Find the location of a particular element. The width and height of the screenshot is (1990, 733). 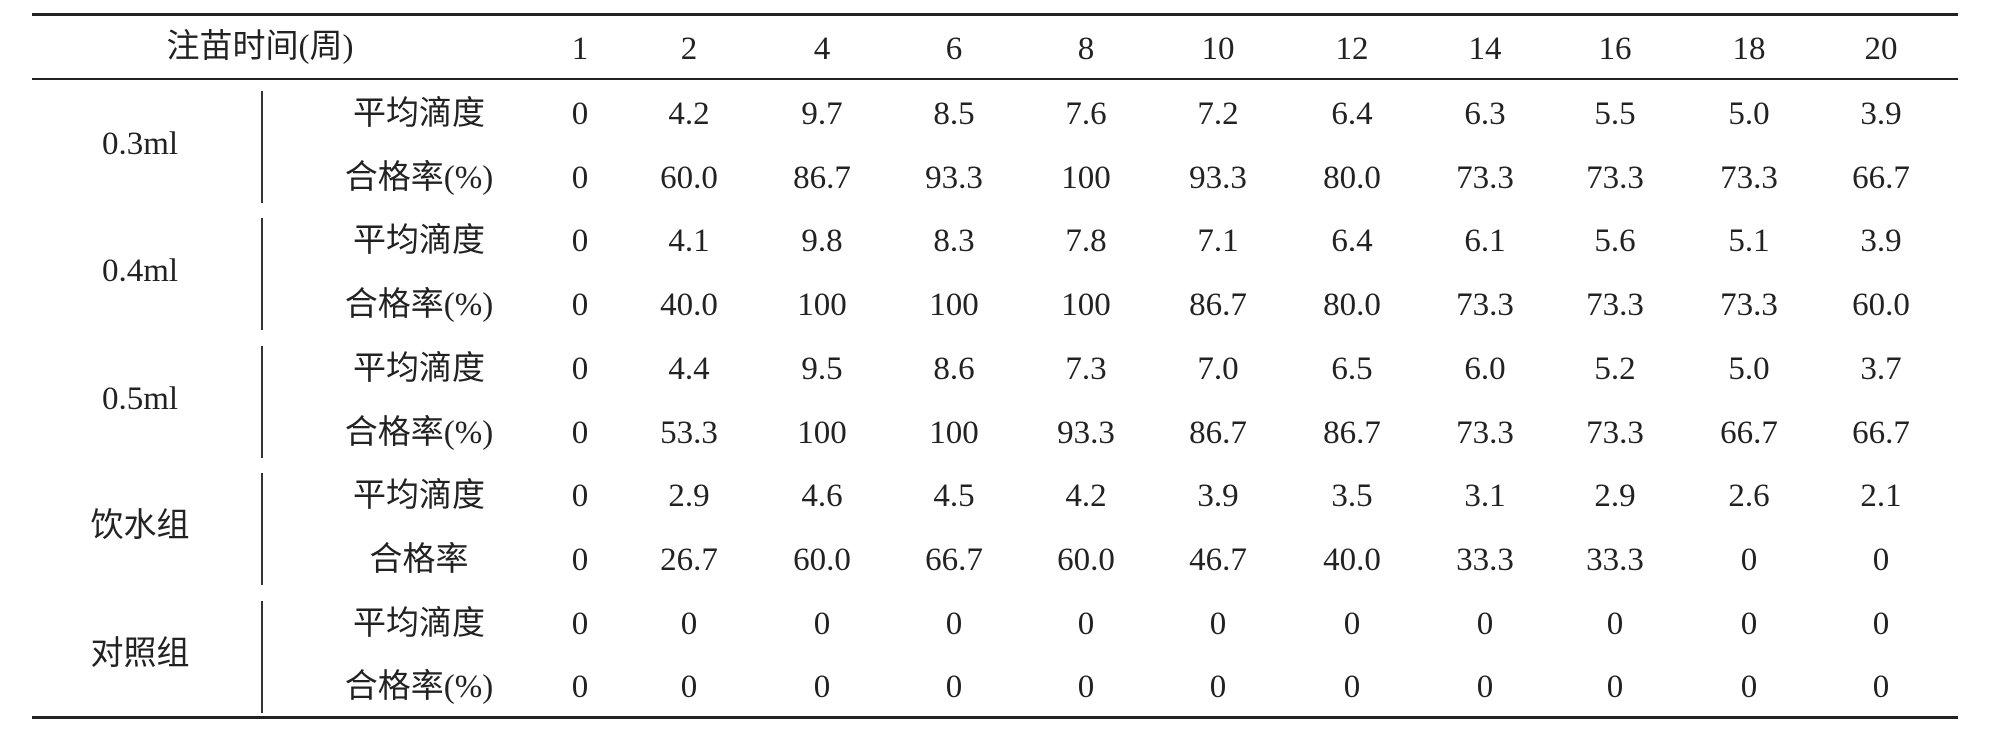

group-label: 饮水组 is located at coordinates (140, 526).